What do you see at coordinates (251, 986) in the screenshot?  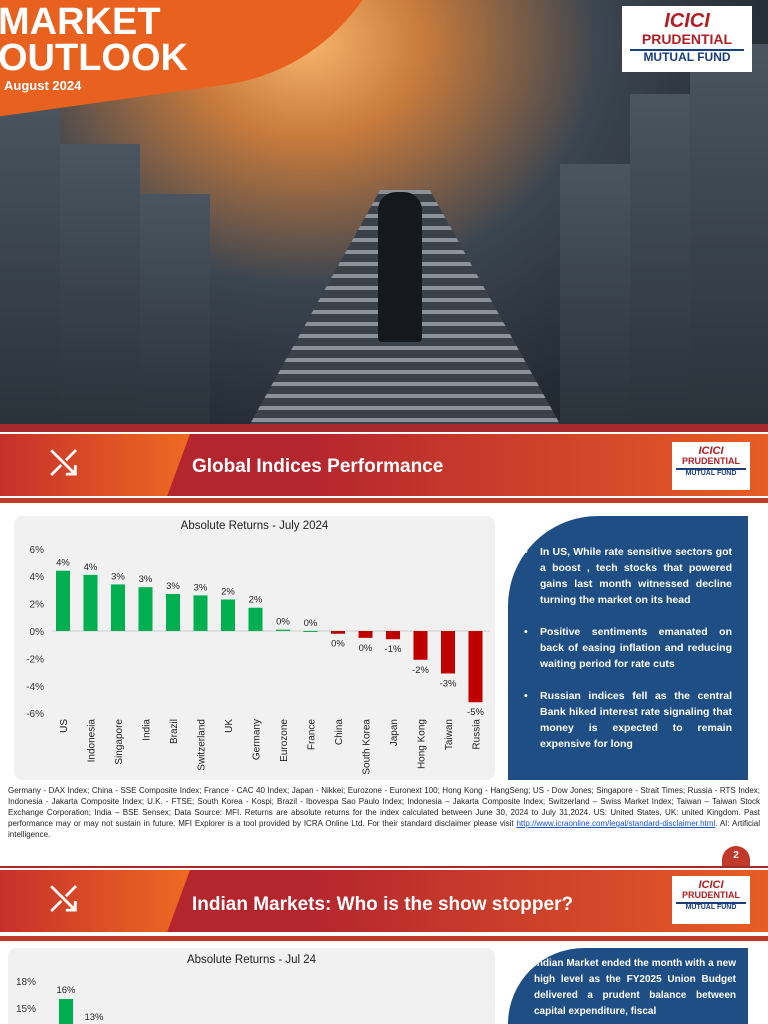 I see `indian-returns-chart: Absolute Returns - Jul 24 18% 15% 16% 13%` at bounding box center [251, 986].